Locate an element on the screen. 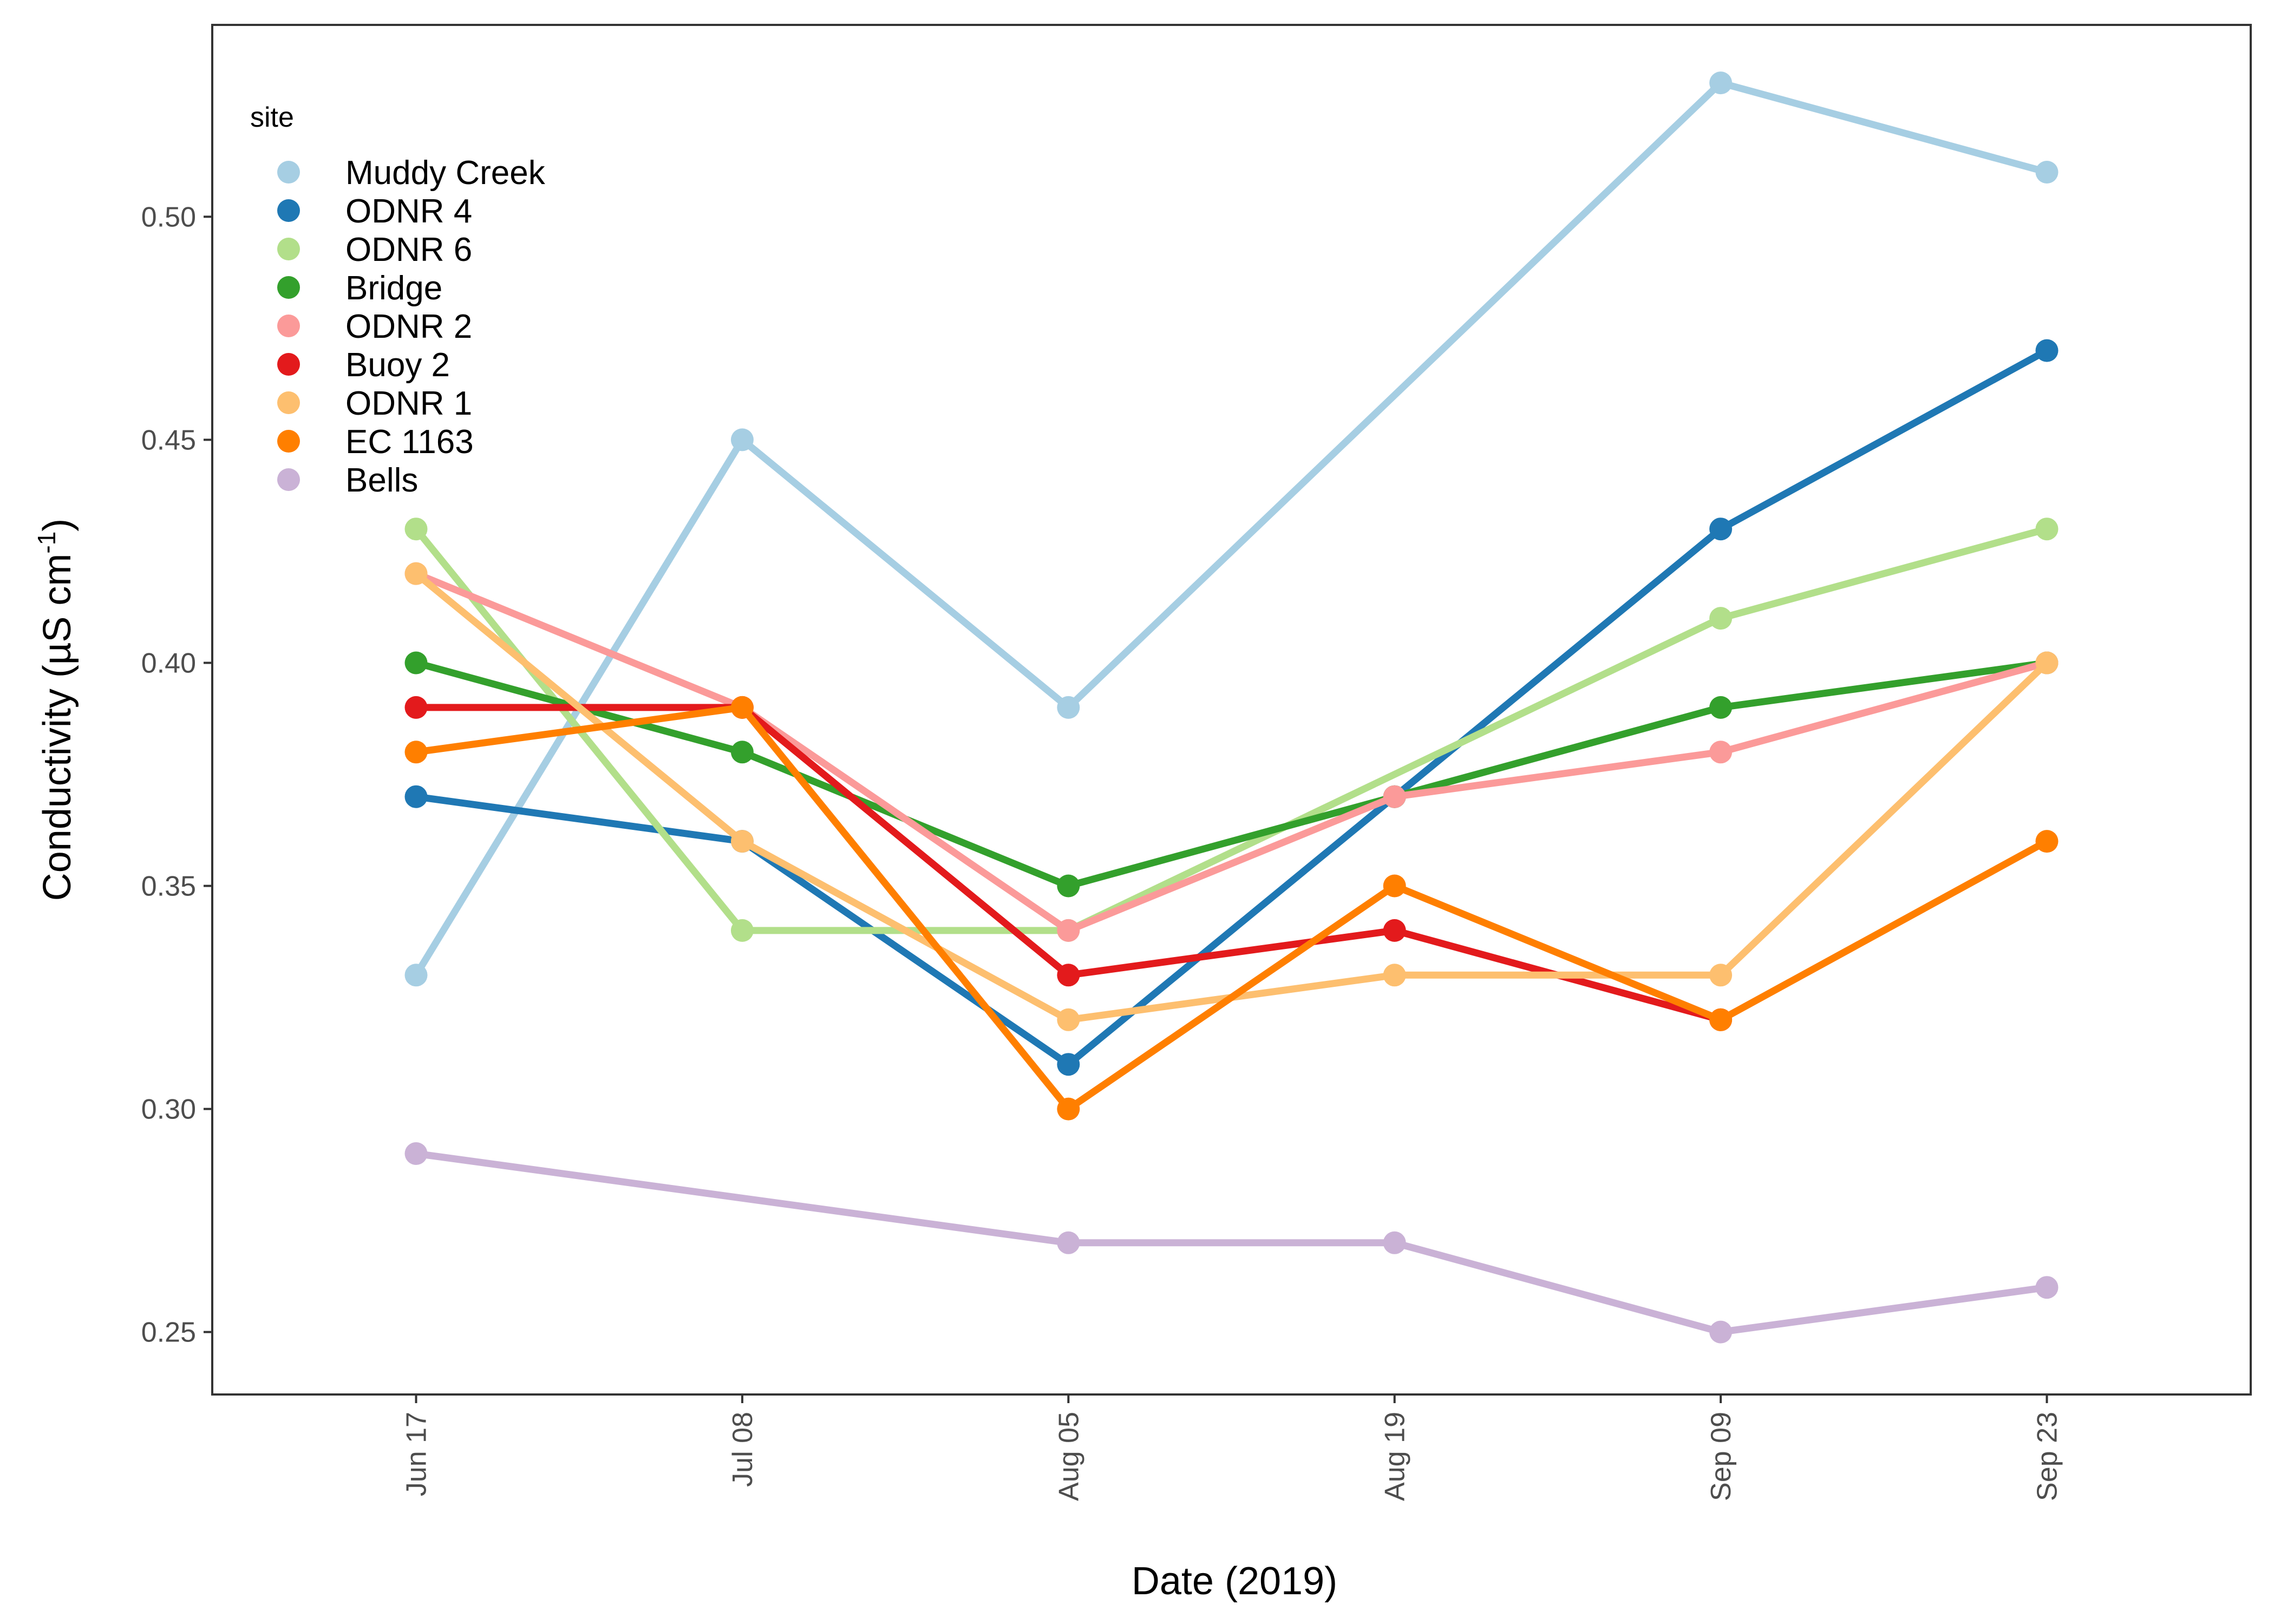 The width and height of the screenshot is (2274, 1624). legend-label: Buoy 2 is located at coordinates (398, 365).